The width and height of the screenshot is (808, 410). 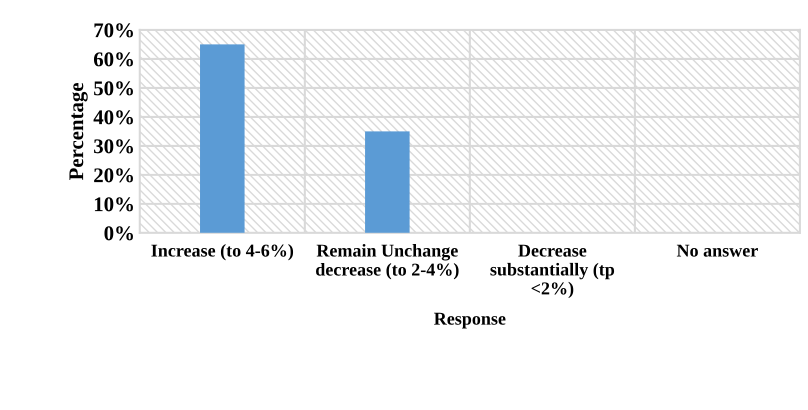 I want to click on x-tick-label: No answer, so click(x=717, y=250).